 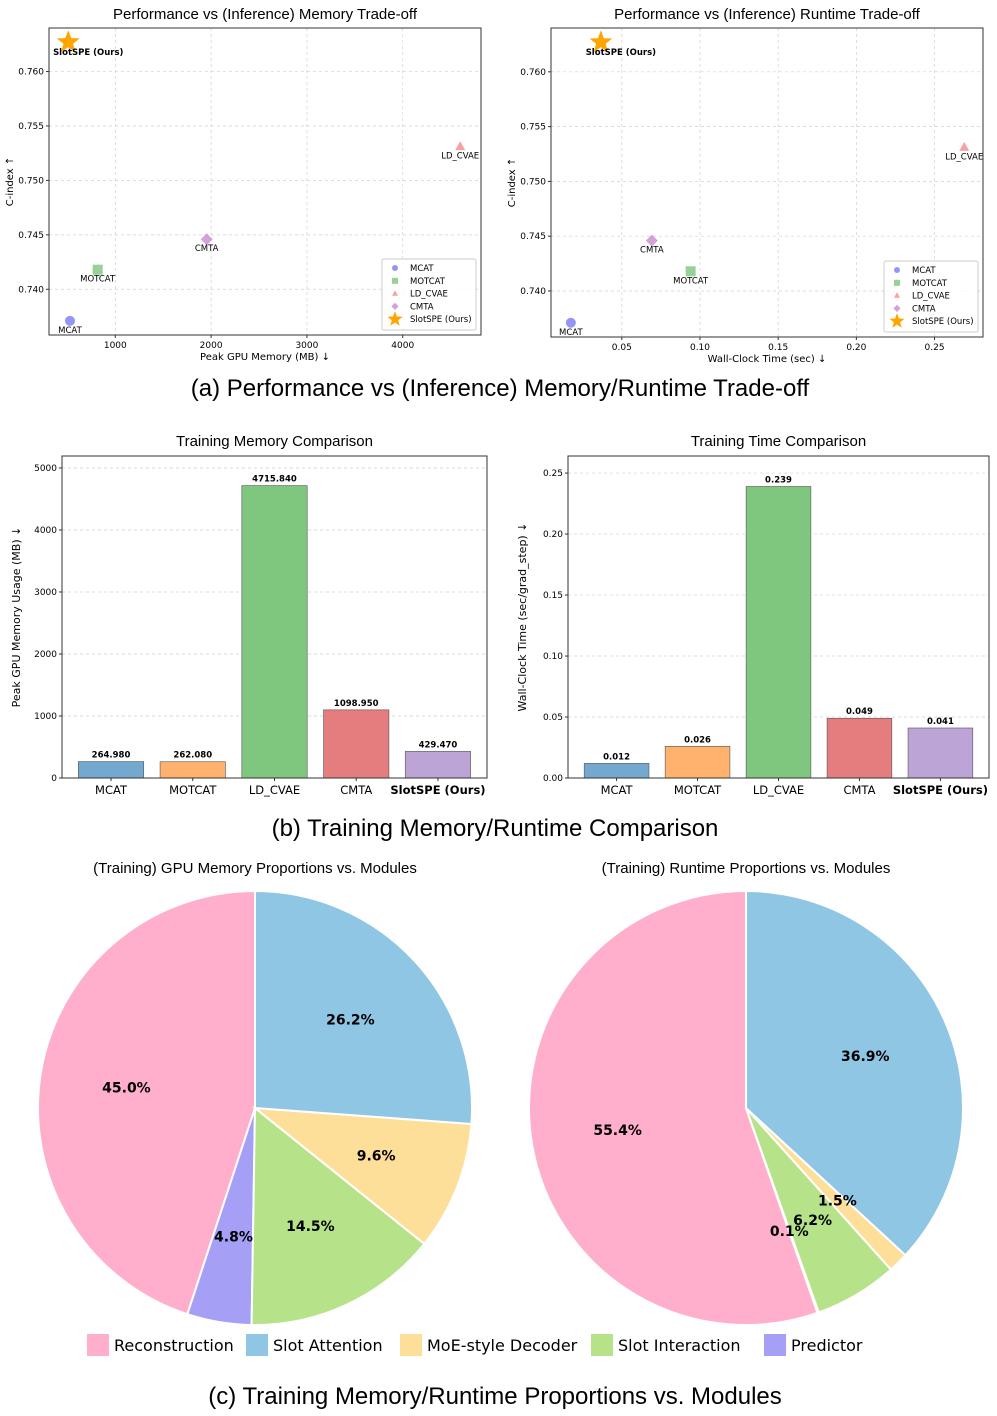 What do you see at coordinates (70, 331) in the screenshot?
I see `point-label: MCAT` at bounding box center [70, 331].